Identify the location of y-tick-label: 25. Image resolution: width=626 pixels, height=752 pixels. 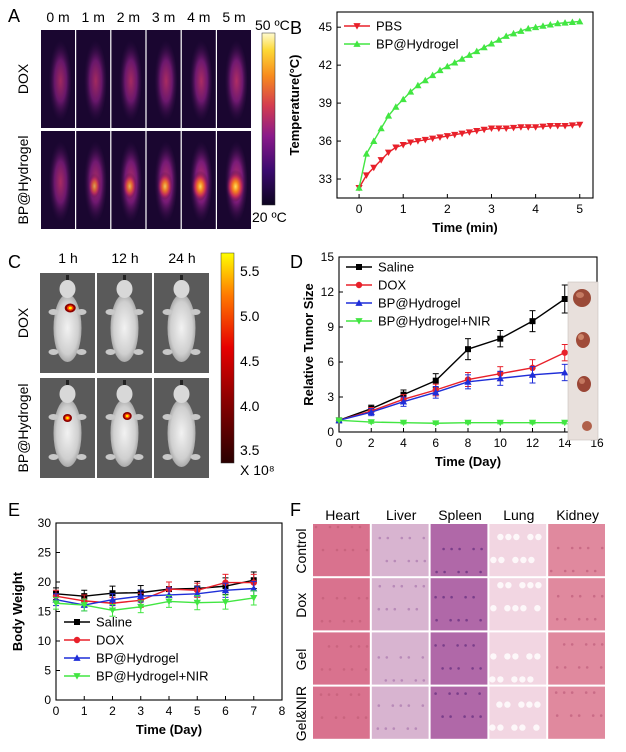
(45, 553).